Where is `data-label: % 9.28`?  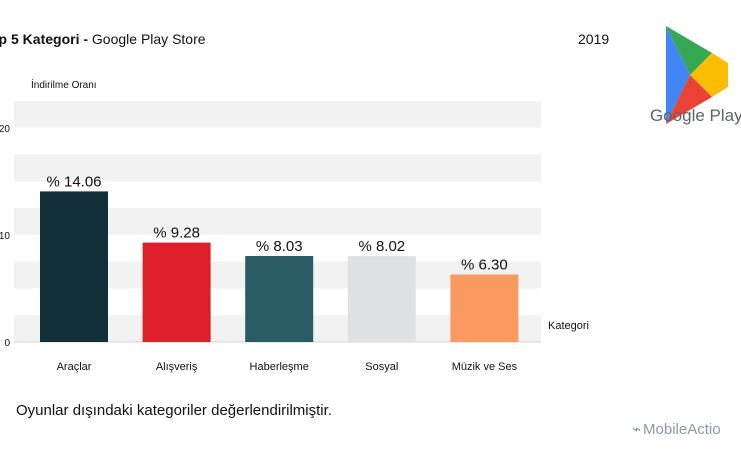 data-label: % 9.28 is located at coordinates (176, 233).